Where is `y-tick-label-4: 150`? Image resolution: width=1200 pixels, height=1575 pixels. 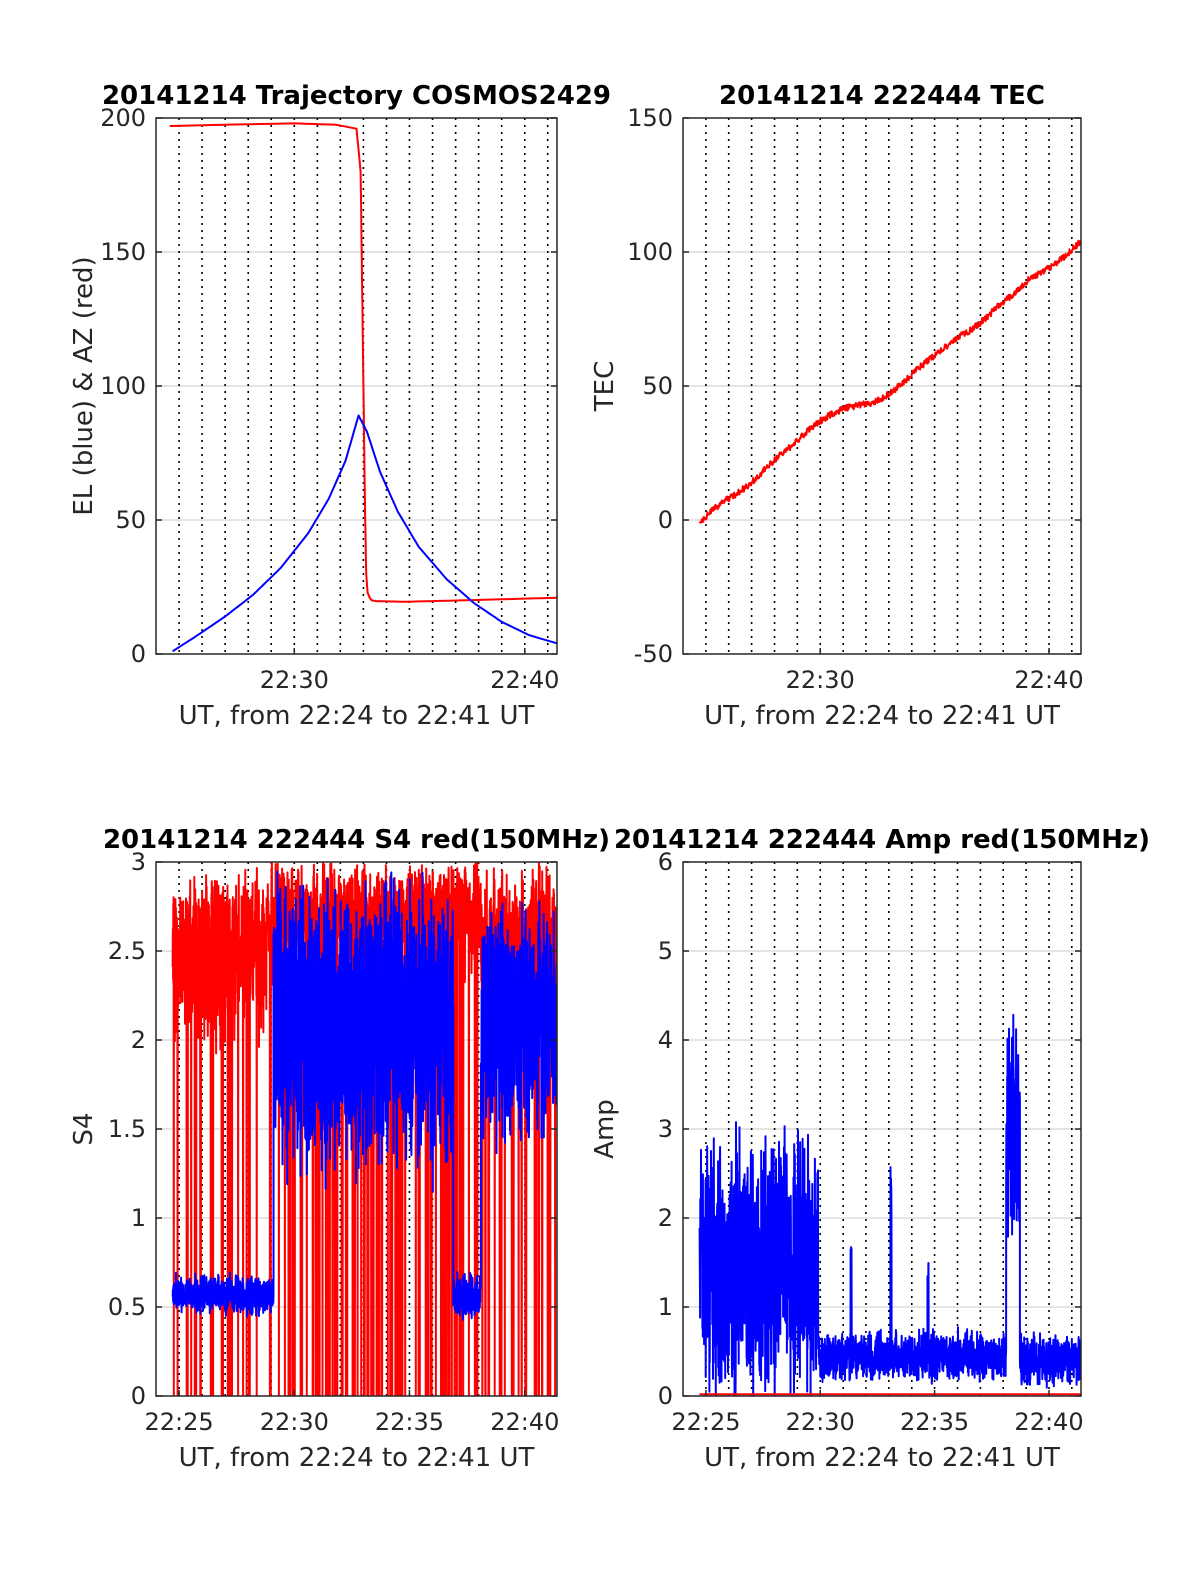
y-tick-label-4: 150 is located at coordinates (650, 118).